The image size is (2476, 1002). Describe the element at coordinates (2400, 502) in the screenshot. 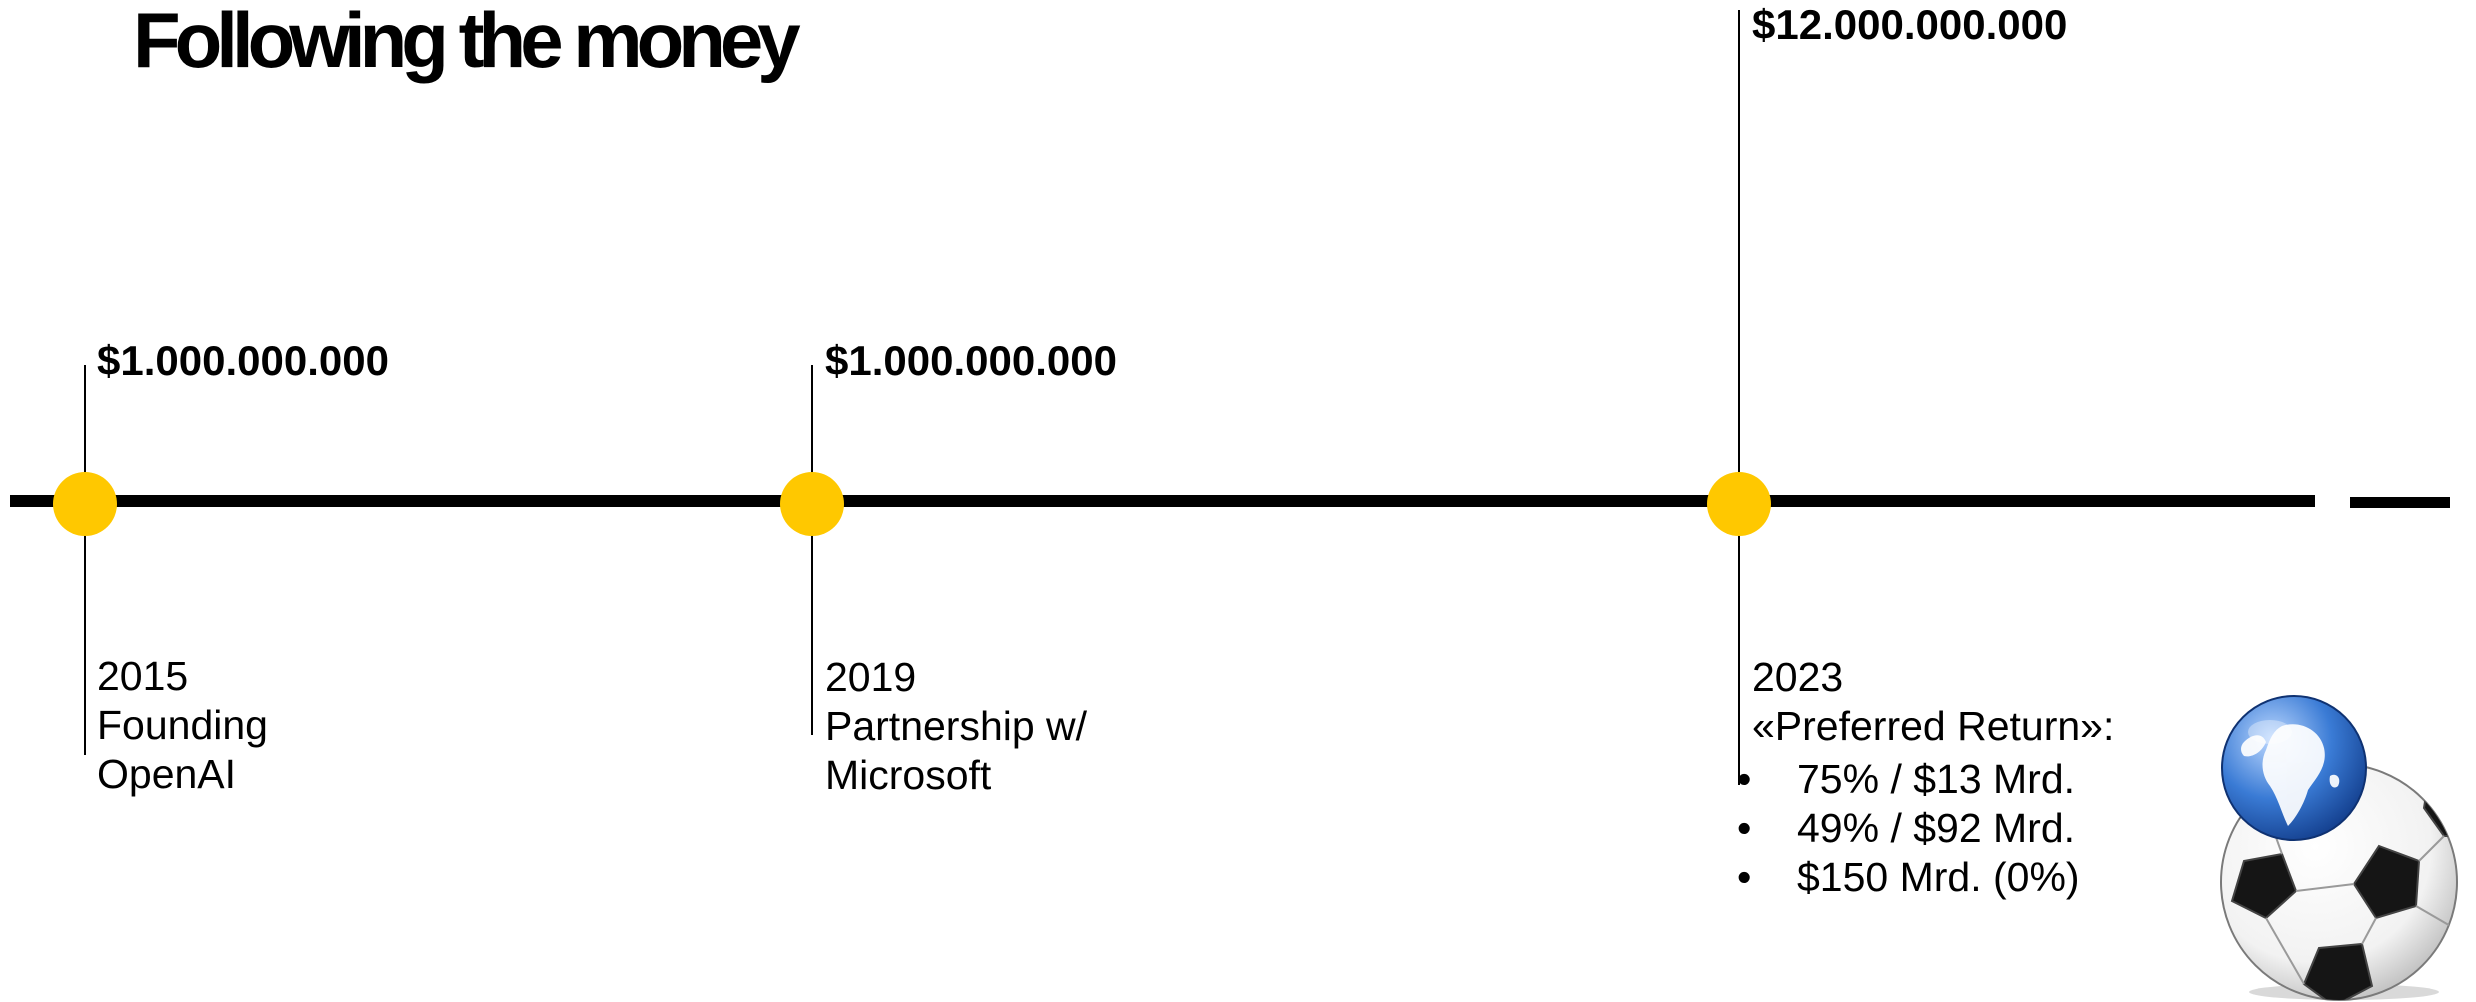

I see `timeline-axis-dash` at that location.